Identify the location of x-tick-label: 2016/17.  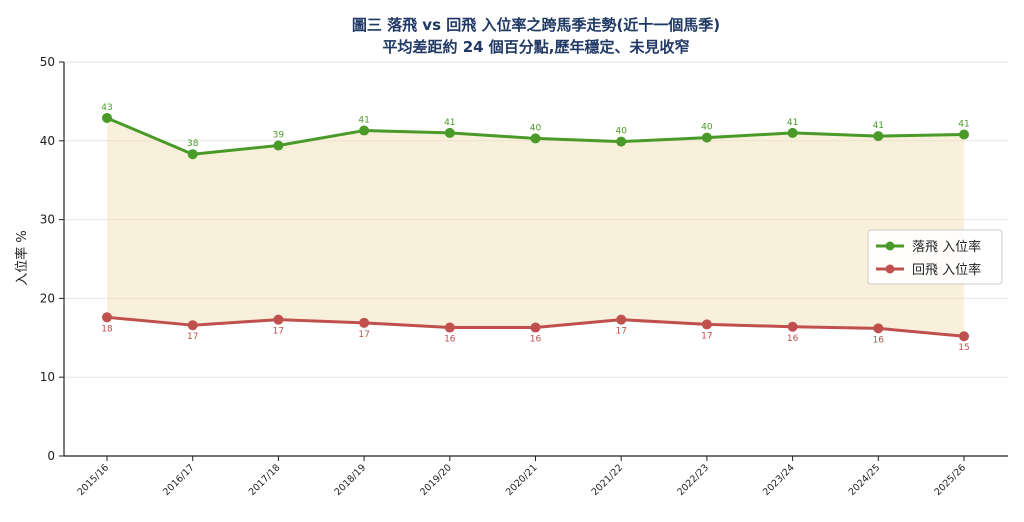
(179, 480).